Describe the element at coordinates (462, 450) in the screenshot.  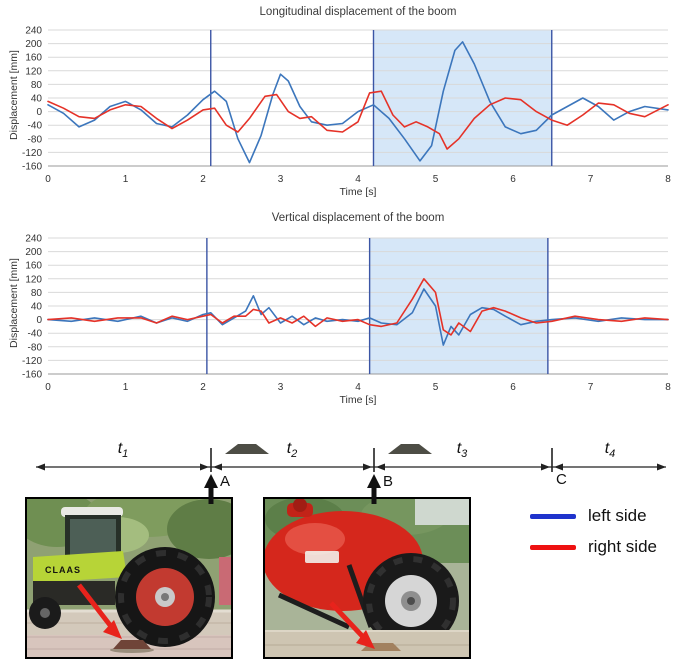
I see `interval-label-t3: t3` at that location.